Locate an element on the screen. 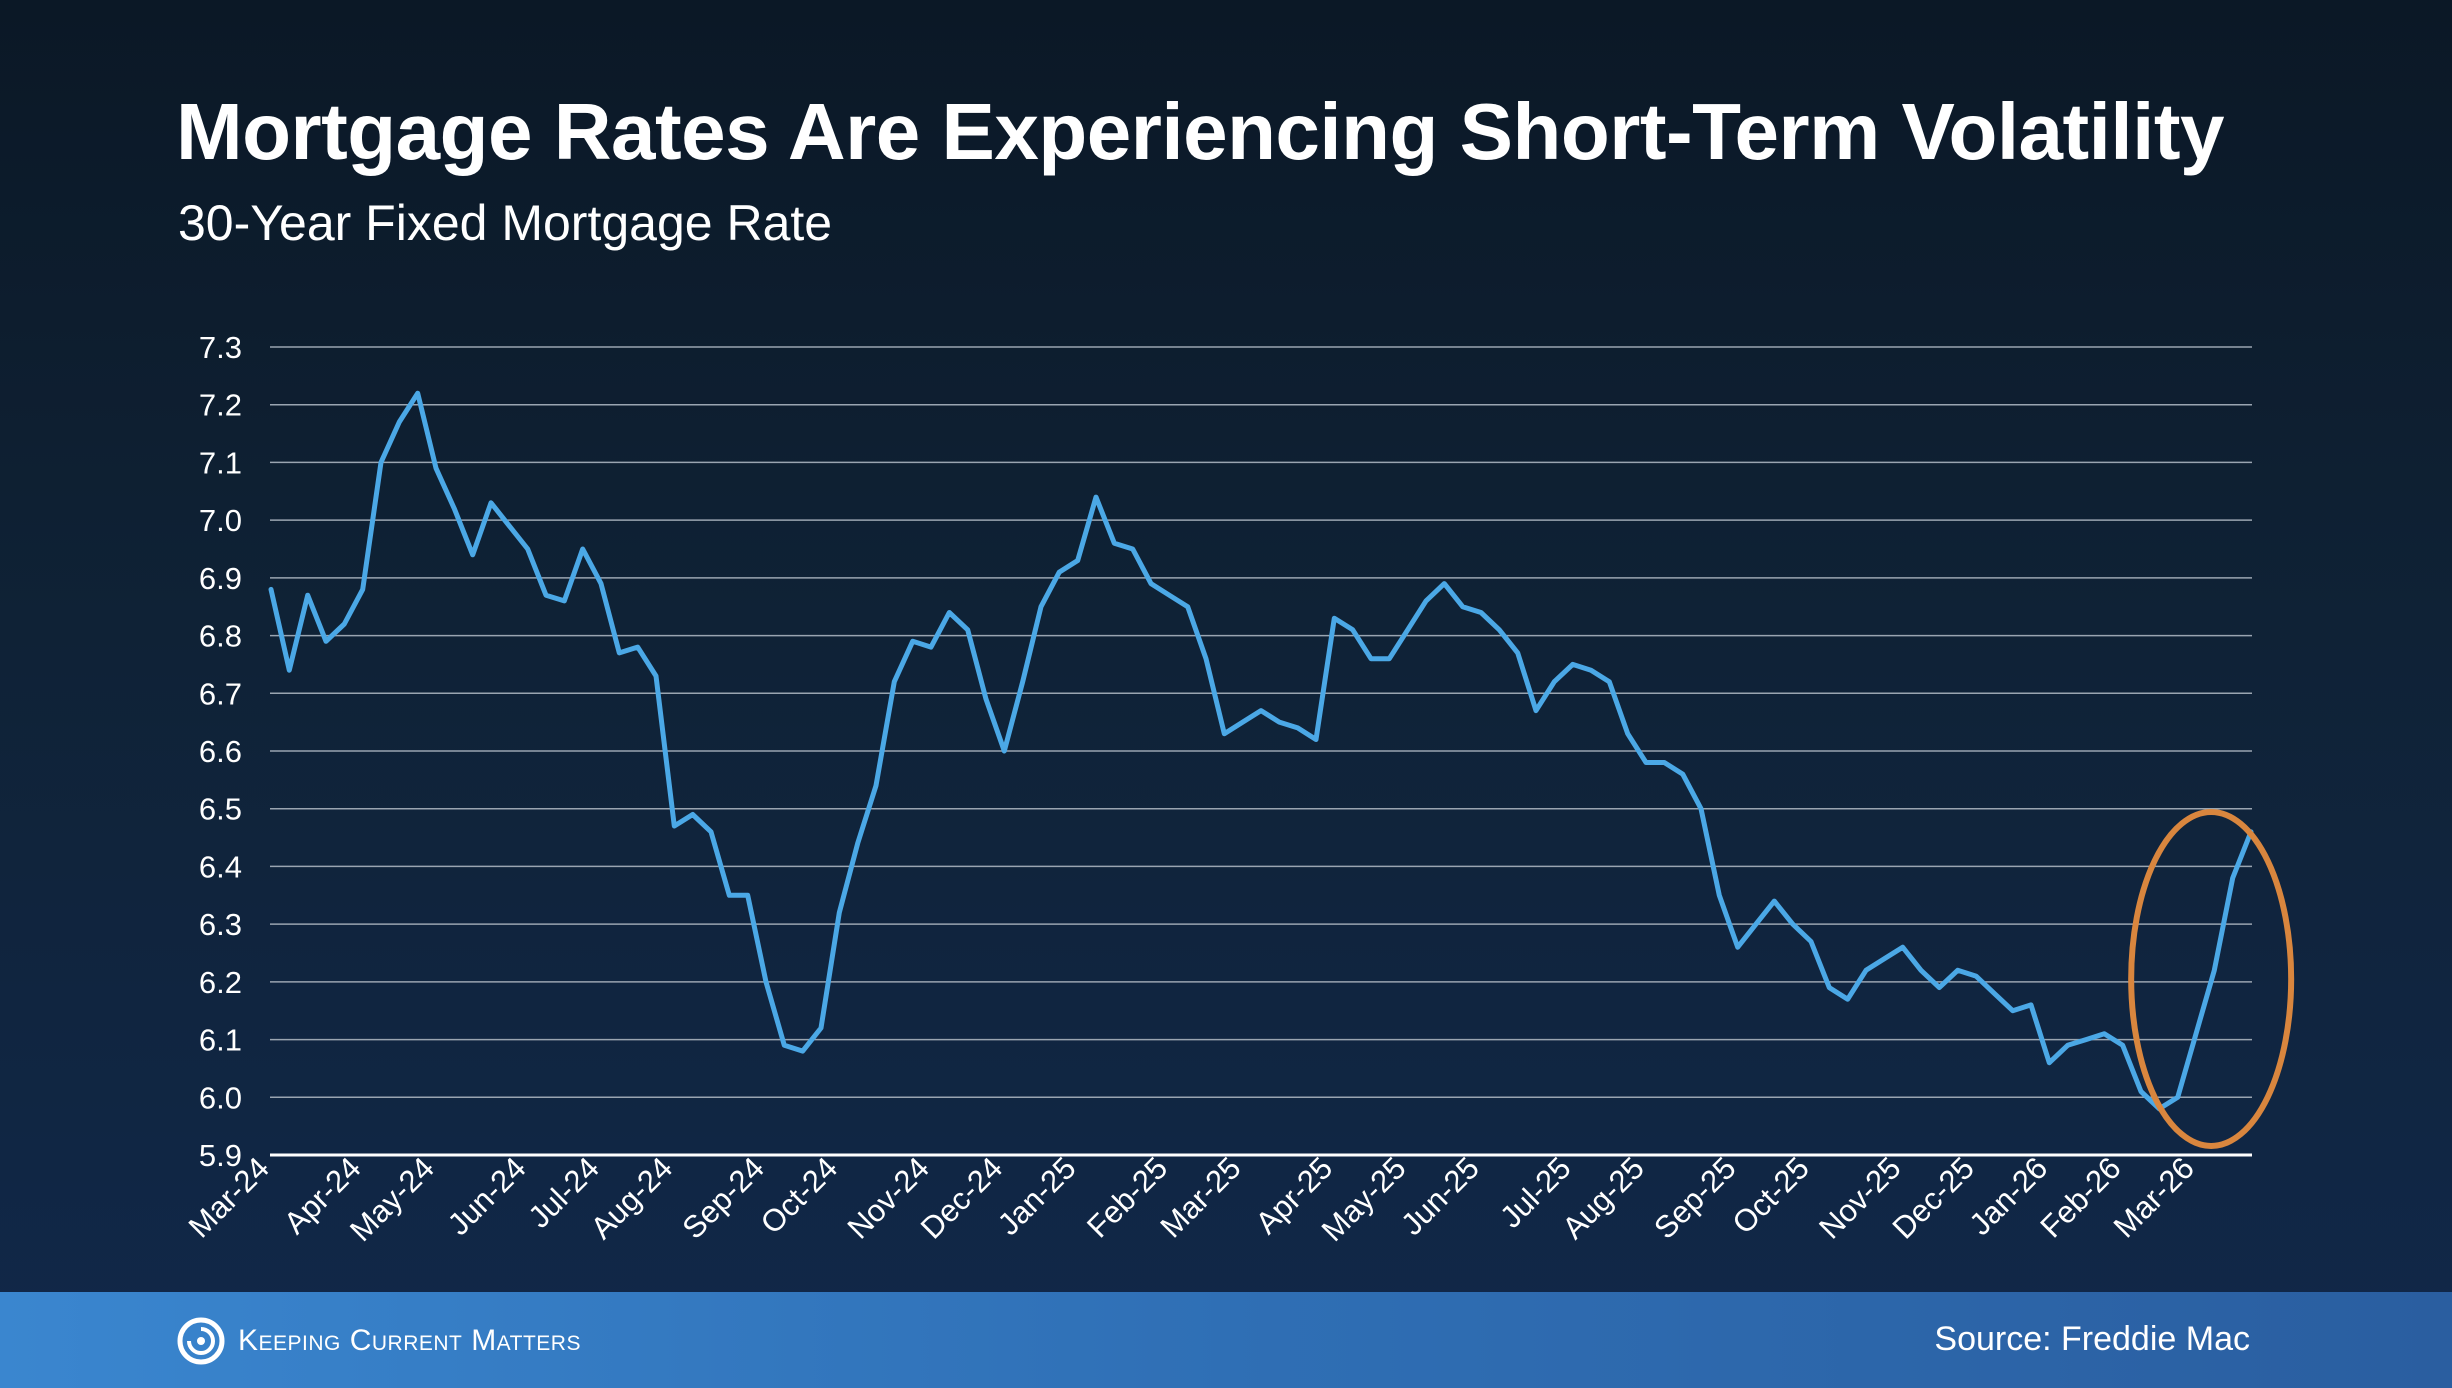 The width and height of the screenshot is (2452, 1388). x-tick-label: Aug-25 is located at coordinates (1603, 1197).